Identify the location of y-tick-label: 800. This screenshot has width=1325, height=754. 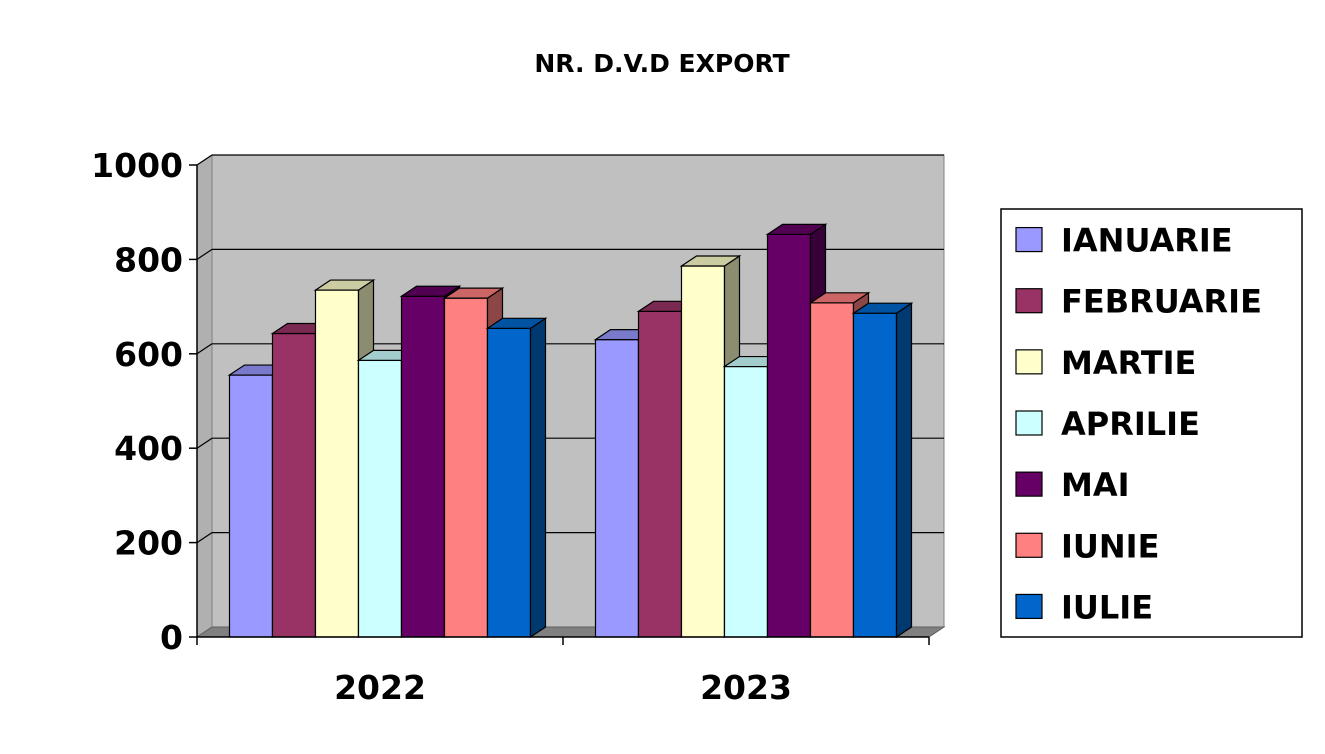
(148, 259).